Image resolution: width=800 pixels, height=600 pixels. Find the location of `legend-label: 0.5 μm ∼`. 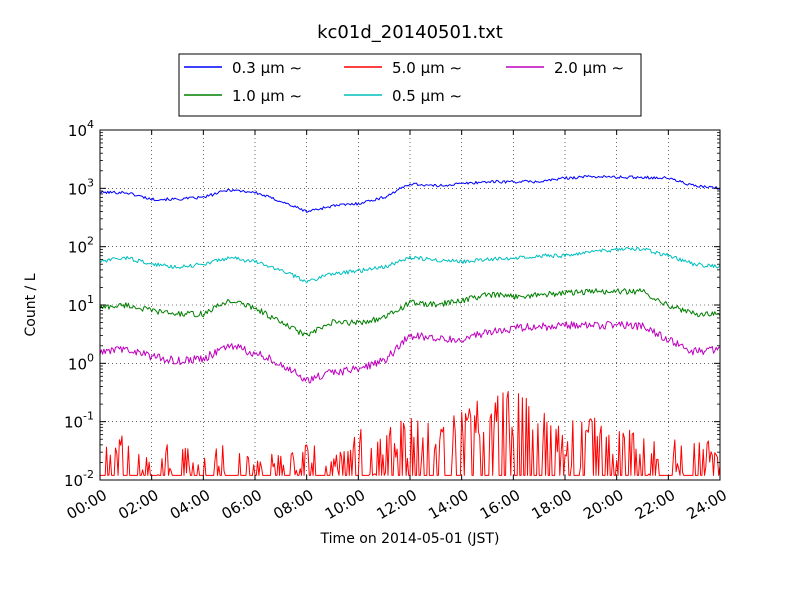

legend-label: 0.5 μm ∼ is located at coordinates (427, 96).